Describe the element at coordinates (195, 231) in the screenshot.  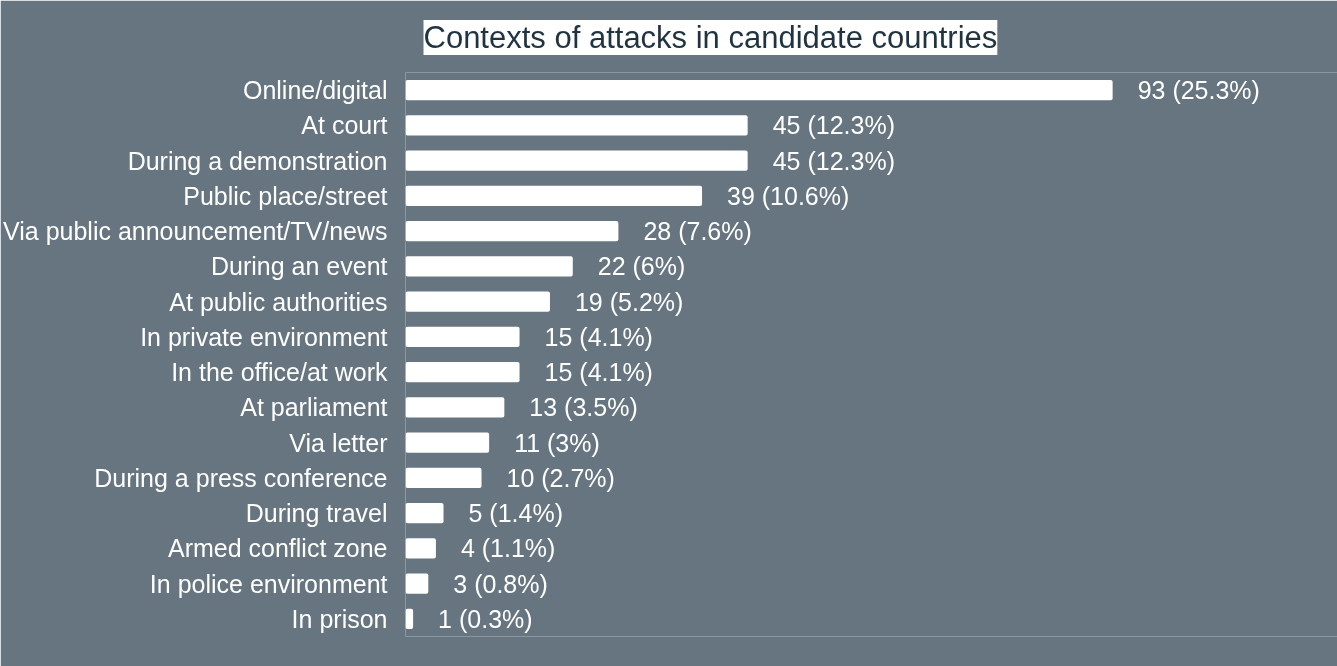
I see `y-tick-label: Via public announcement/TV/news` at that location.